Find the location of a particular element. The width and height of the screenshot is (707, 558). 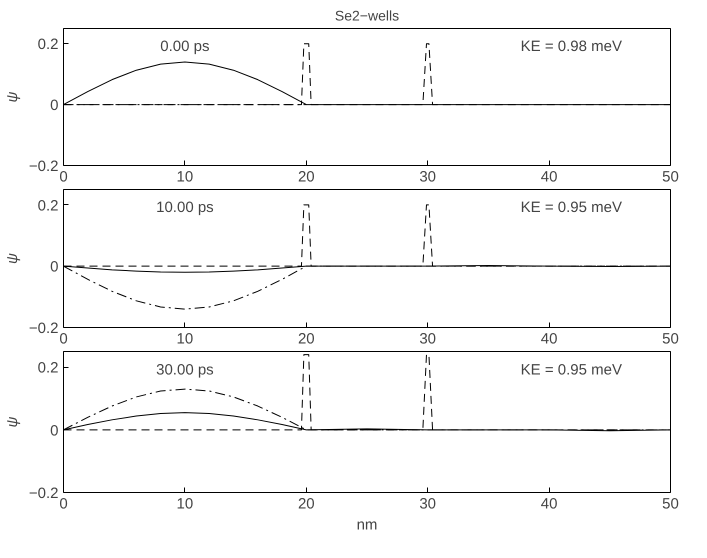

x-axis-title: nm is located at coordinates (367, 525).